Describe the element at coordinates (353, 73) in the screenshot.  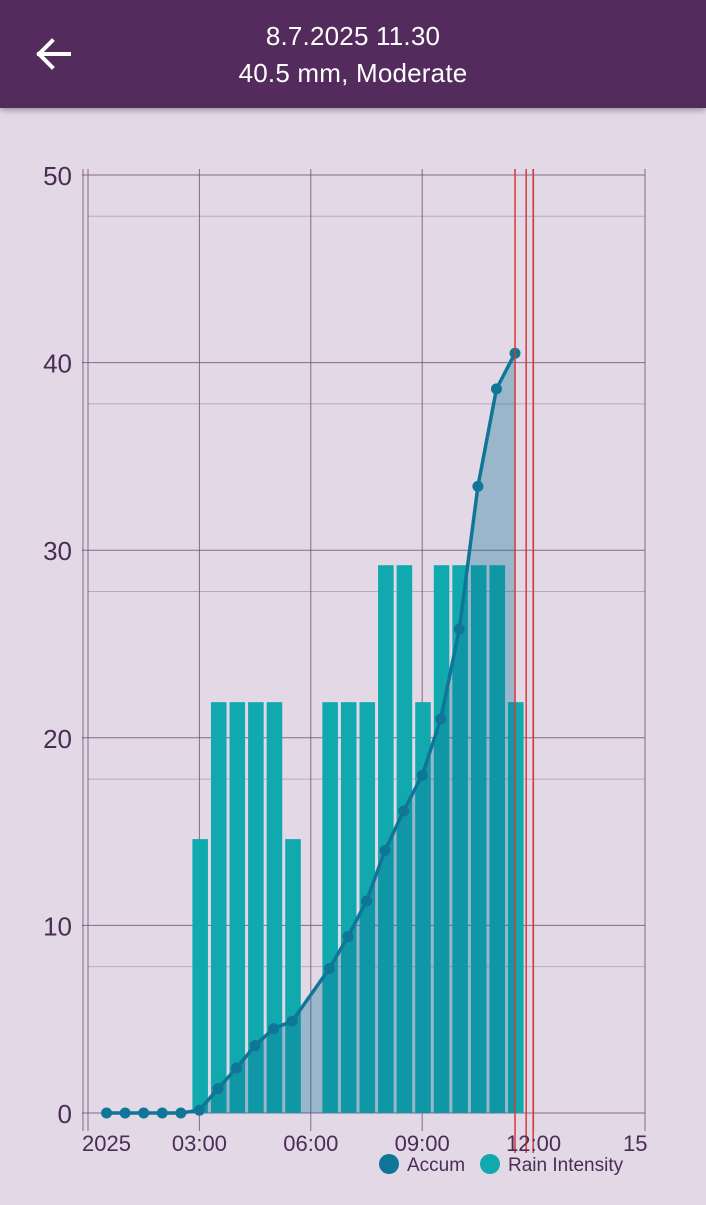
I see `reading-summary: 40.5 mm, Moderate` at that location.